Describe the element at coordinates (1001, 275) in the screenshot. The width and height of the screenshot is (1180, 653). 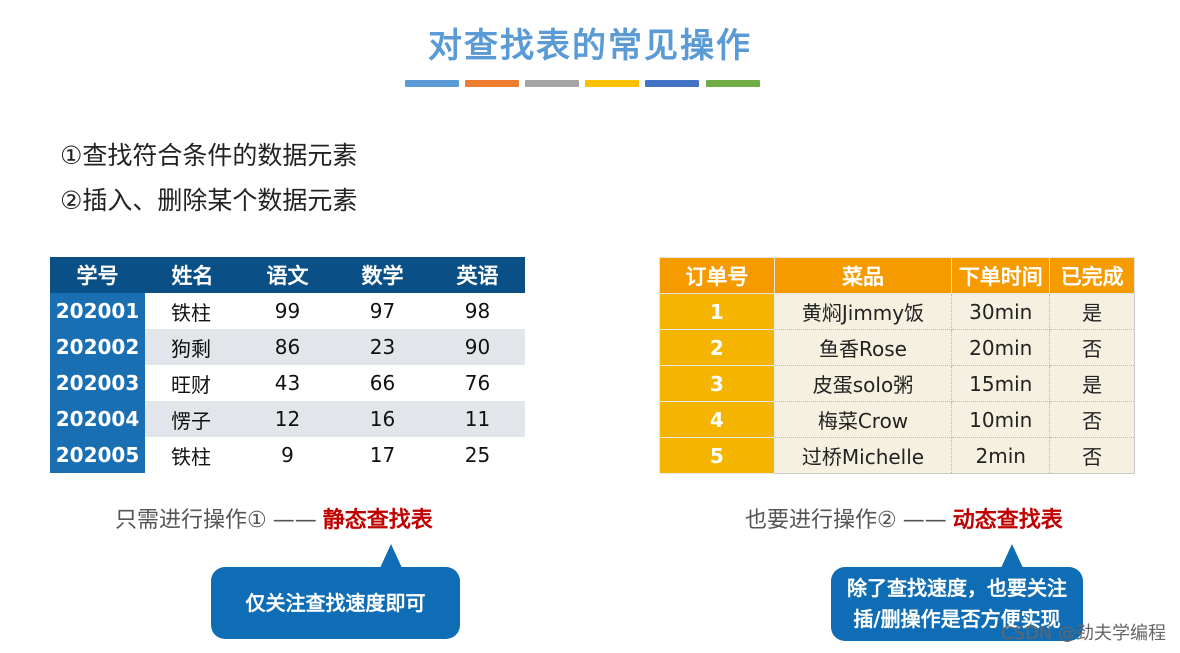
I see `column-header: 下单时间` at that location.